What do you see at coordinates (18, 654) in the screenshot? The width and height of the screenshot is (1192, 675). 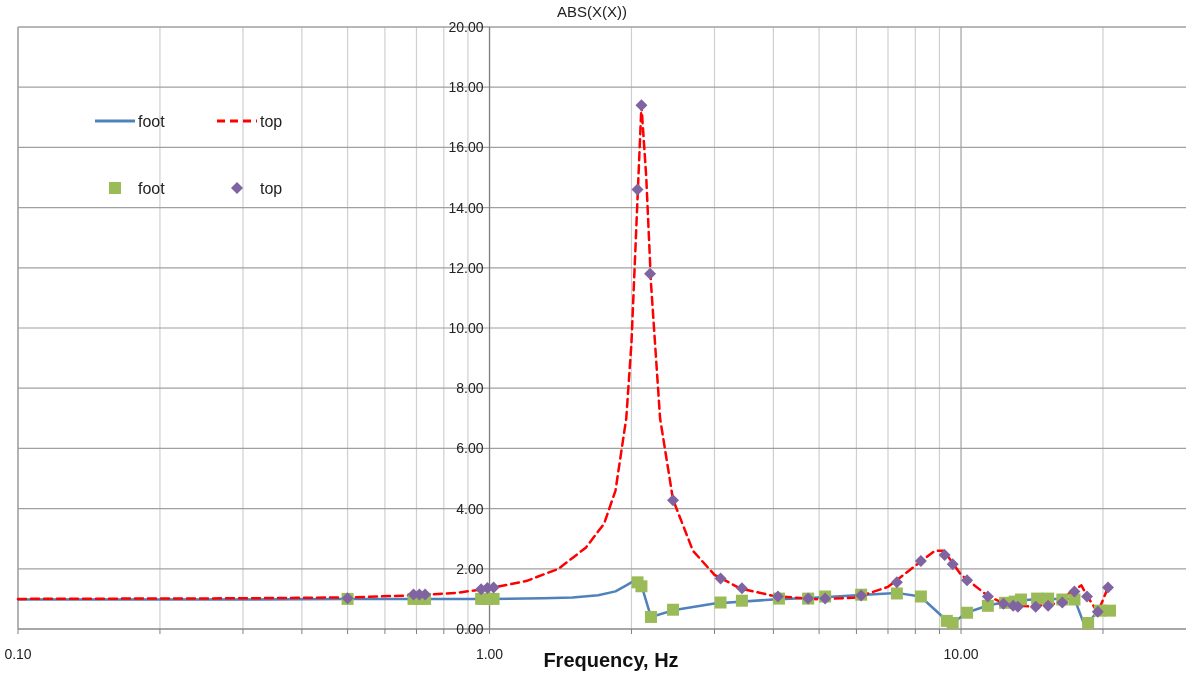 I see `x-tick-label: 0.10` at bounding box center [18, 654].